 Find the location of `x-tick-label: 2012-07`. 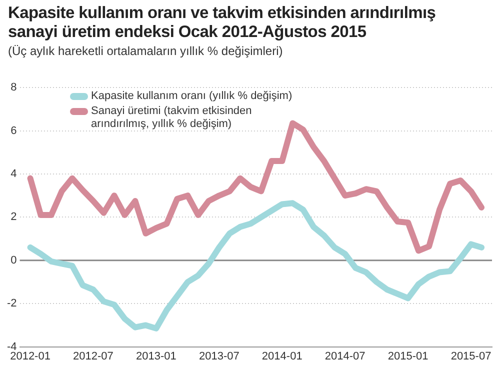

x-tick-label: 2012-07 is located at coordinates (93, 356).